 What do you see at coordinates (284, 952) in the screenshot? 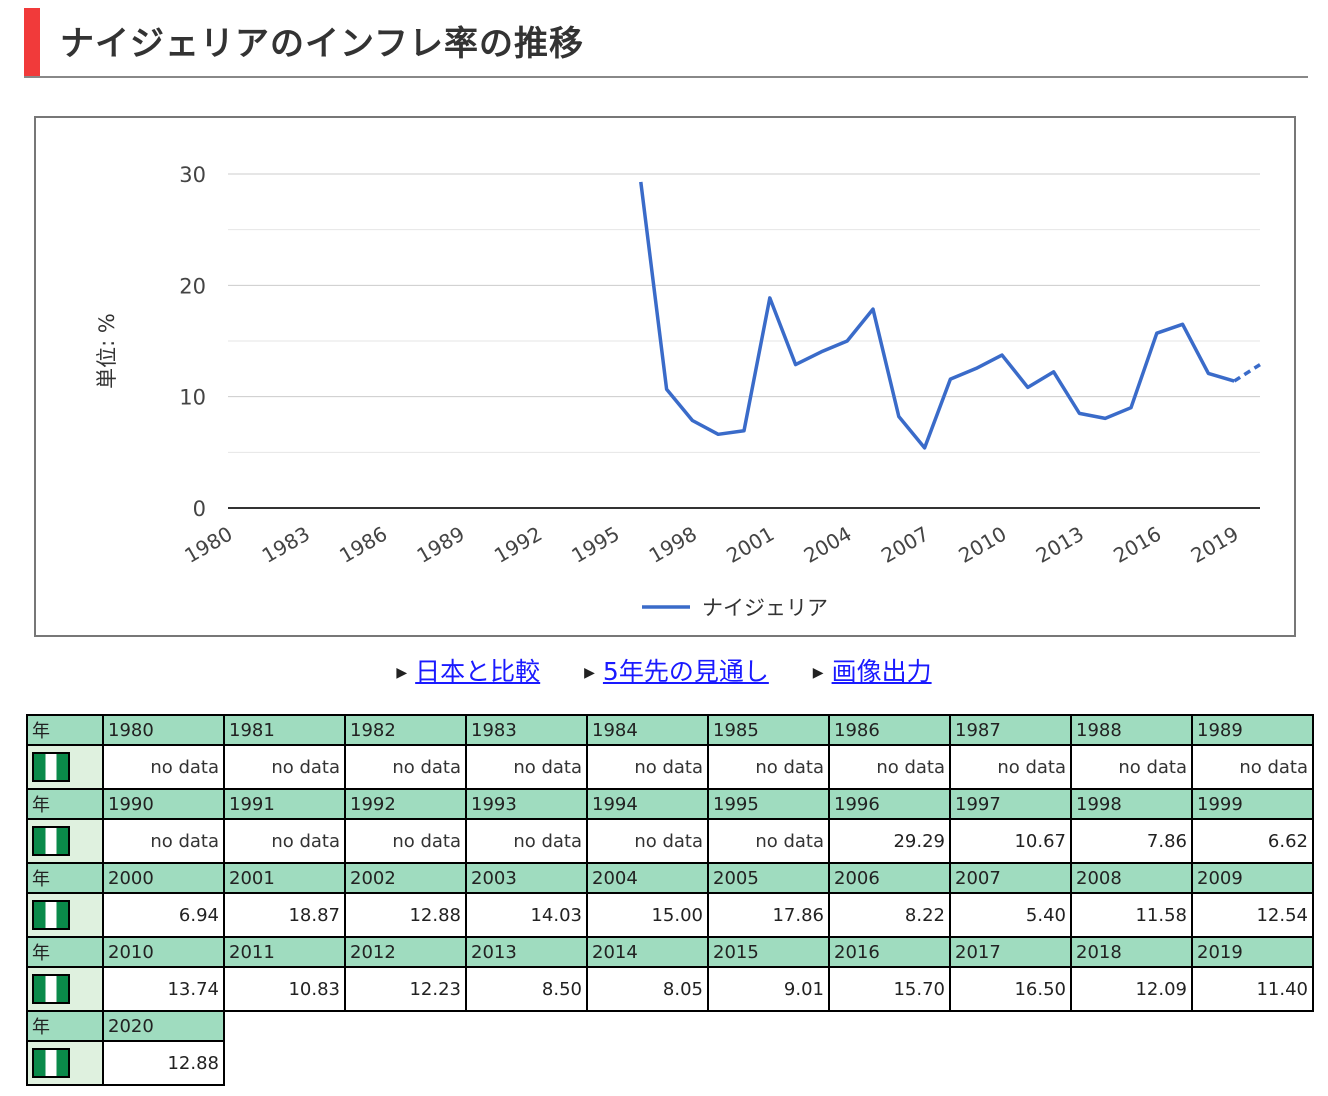
I see `year-cell: 2011` at bounding box center [284, 952].